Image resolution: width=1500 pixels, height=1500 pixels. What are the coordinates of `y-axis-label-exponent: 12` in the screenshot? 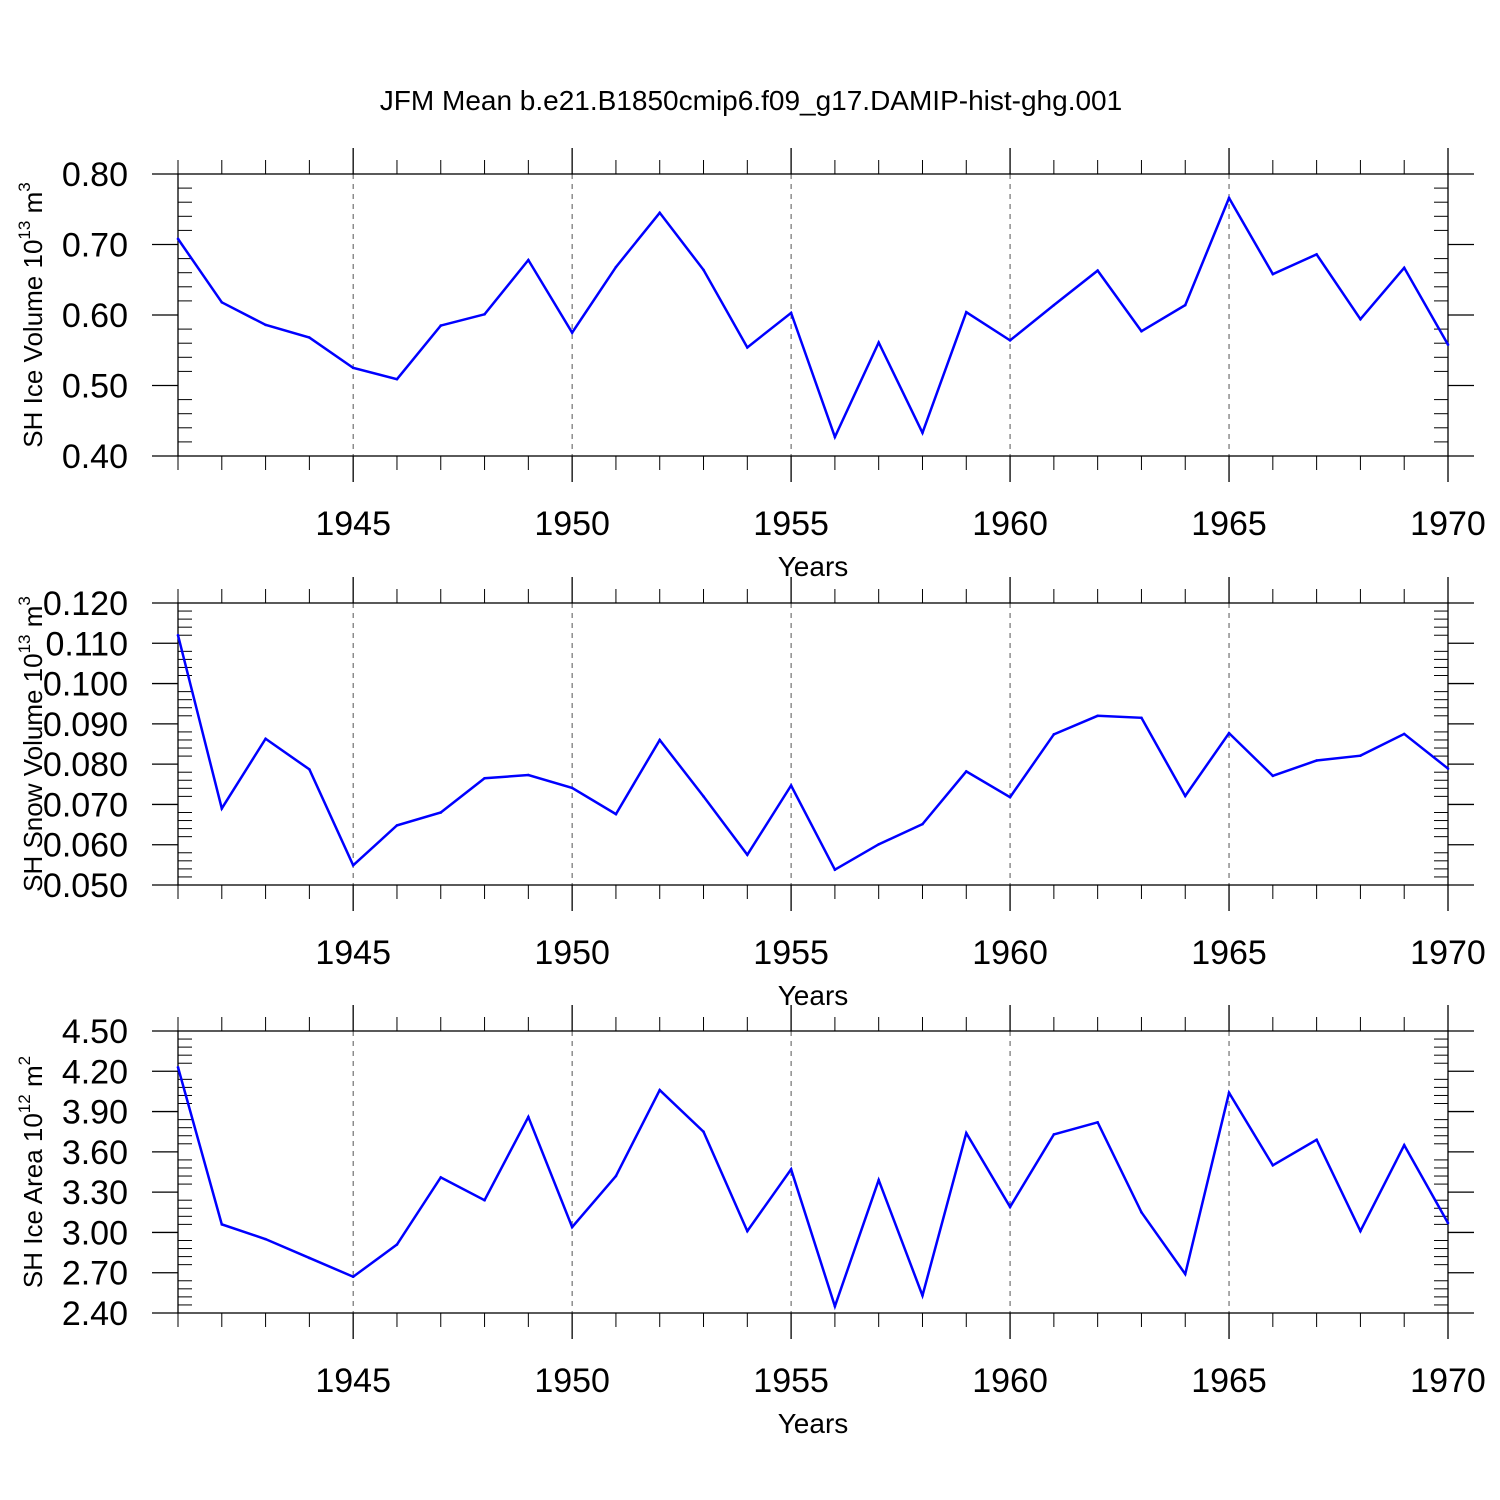 It's located at (24, 1103).